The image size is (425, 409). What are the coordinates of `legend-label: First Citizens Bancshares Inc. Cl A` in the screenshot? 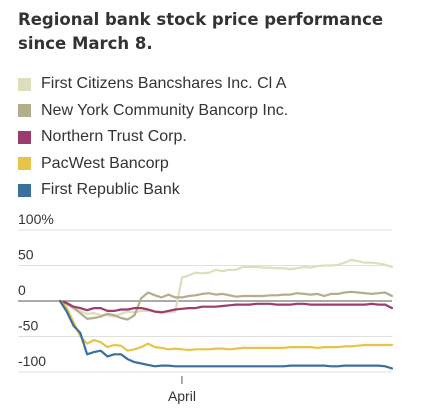 It's located at (164, 84).